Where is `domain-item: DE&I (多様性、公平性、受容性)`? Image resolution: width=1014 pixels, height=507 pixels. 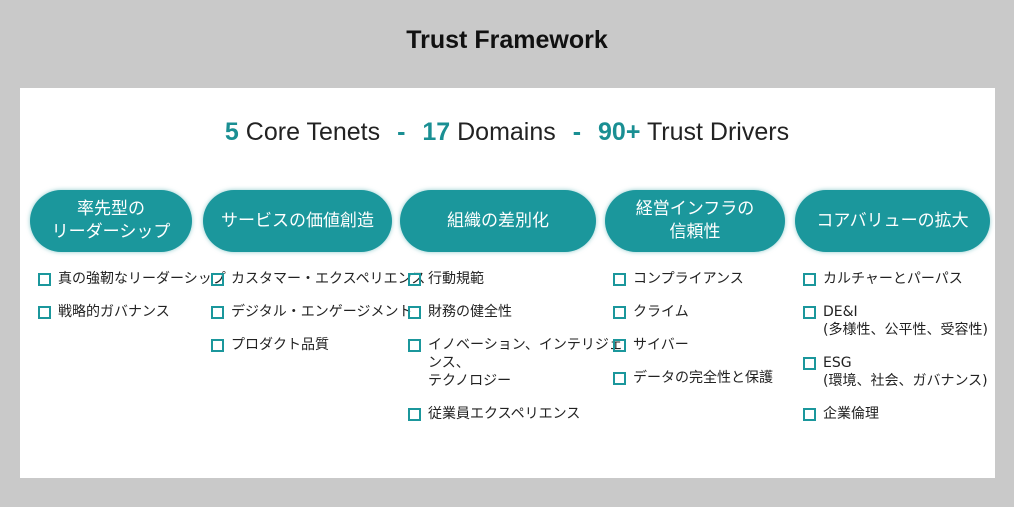 domain-item: DE&I (多様性、公平性、受容性) is located at coordinates (908, 321).